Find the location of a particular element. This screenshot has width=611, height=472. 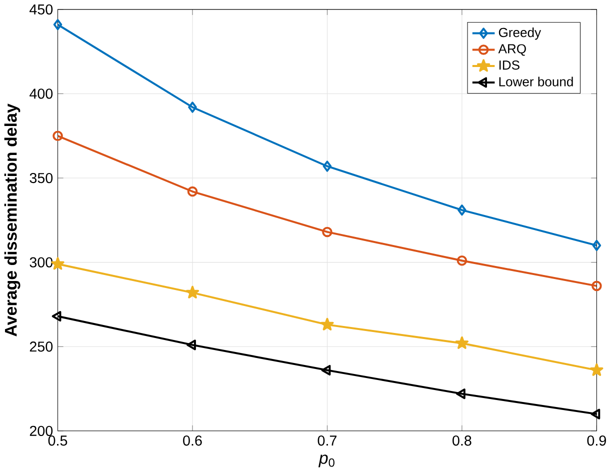

y-tick-label: 250 is located at coordinates (41, 347).